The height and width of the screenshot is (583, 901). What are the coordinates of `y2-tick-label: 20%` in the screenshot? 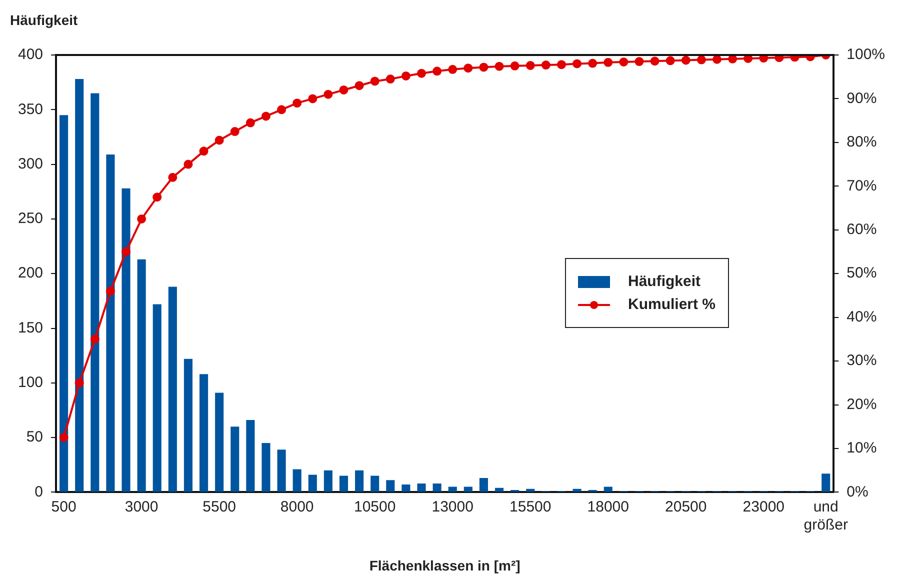 It's located at (861, 404).